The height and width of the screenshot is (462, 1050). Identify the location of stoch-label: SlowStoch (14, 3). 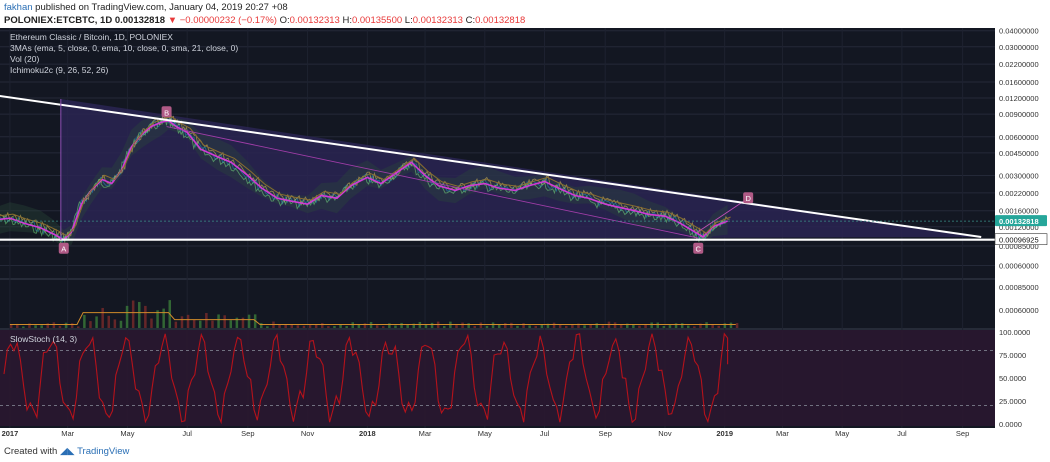
(44, 339).